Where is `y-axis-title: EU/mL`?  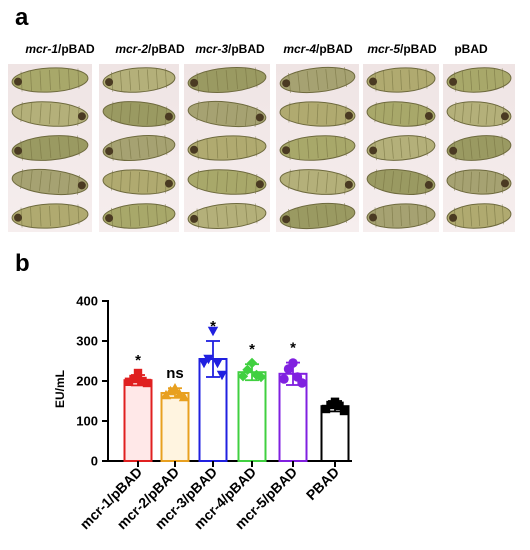 y-axis-title: EU/mL is located at coordinates (60, 389).